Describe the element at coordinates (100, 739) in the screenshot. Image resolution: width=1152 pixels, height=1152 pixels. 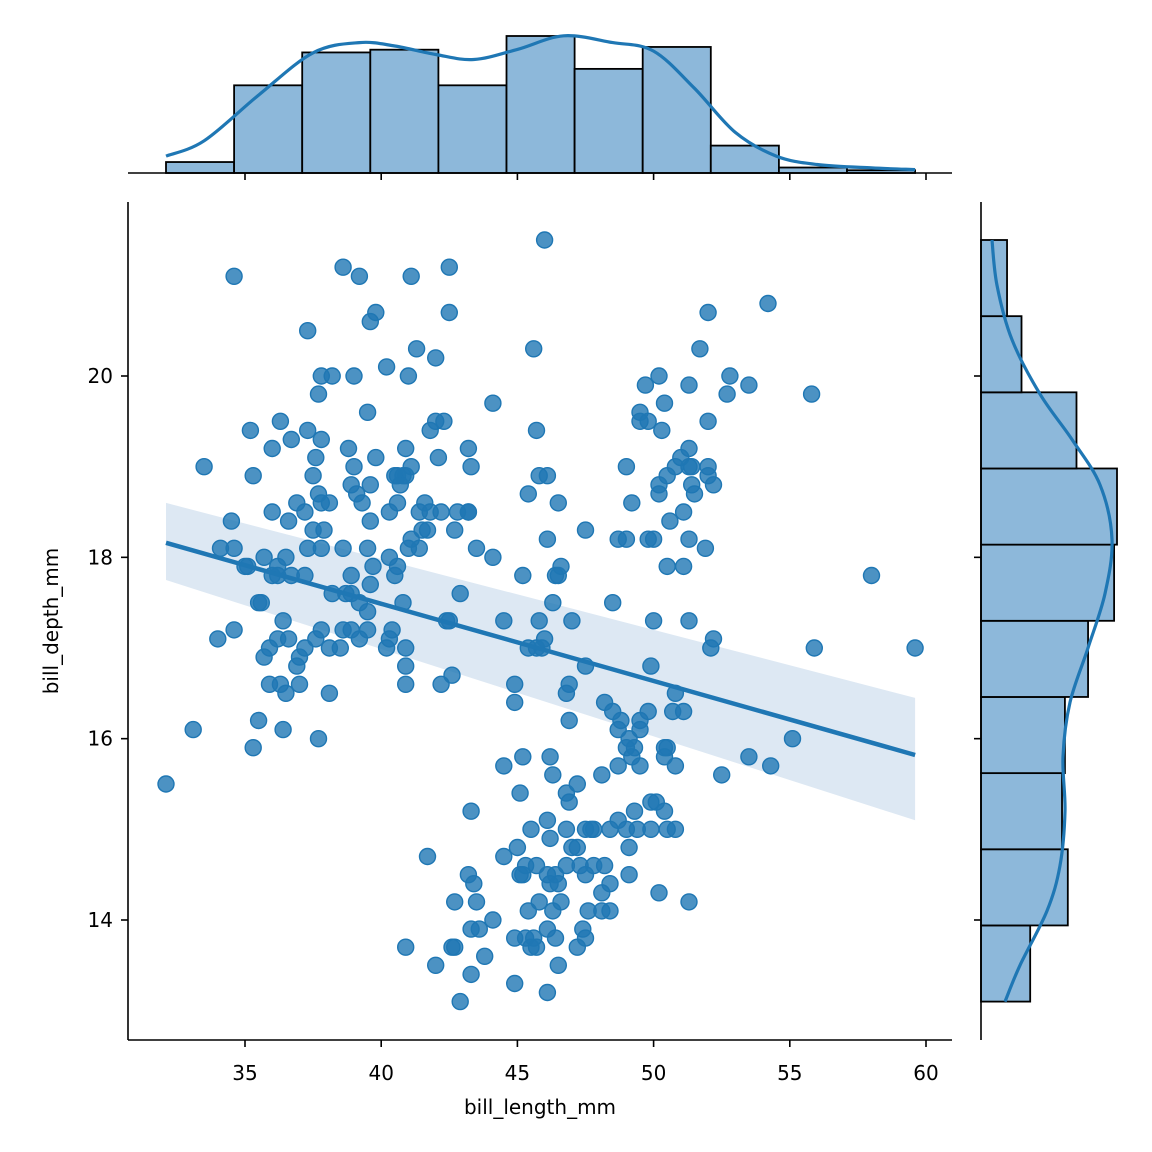
I see `y-tick-label: 16` at that location.